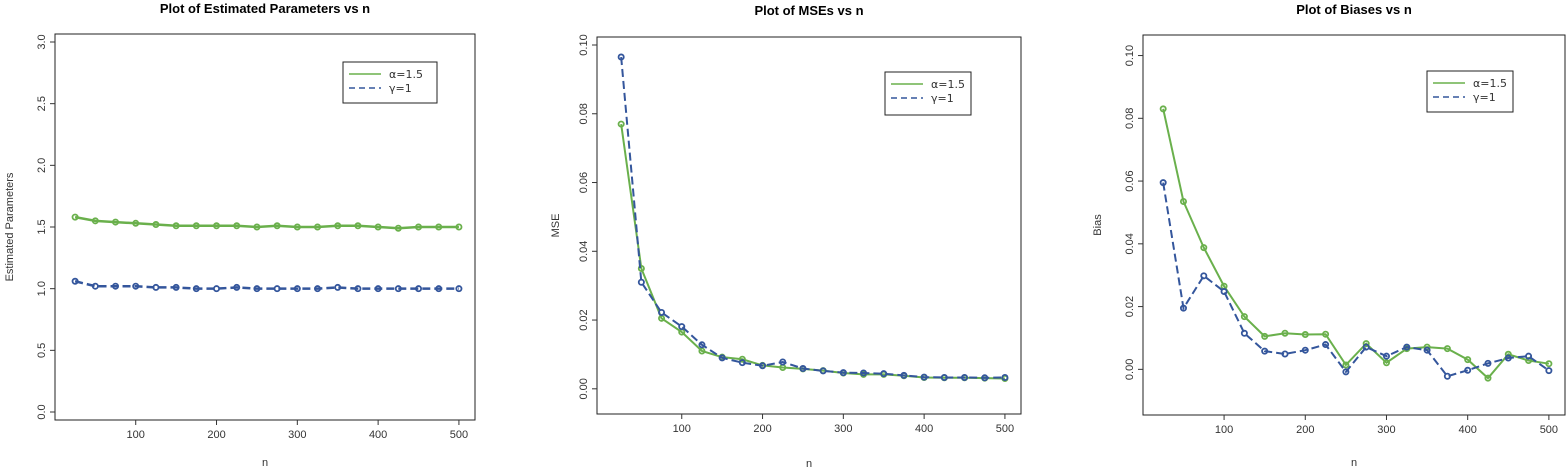 The height and width of the screenshot is (470, 1566). I want to click on y-tick-label: 1.5, so click(42, 226).